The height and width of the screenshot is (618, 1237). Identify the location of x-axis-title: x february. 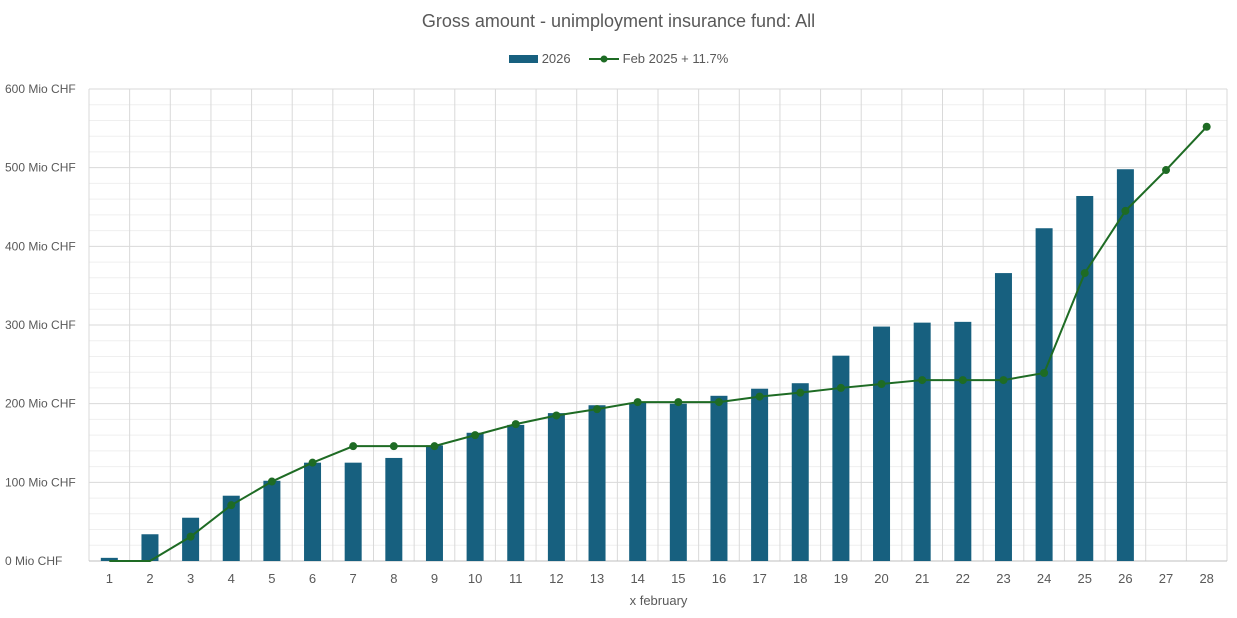
(658, 600).